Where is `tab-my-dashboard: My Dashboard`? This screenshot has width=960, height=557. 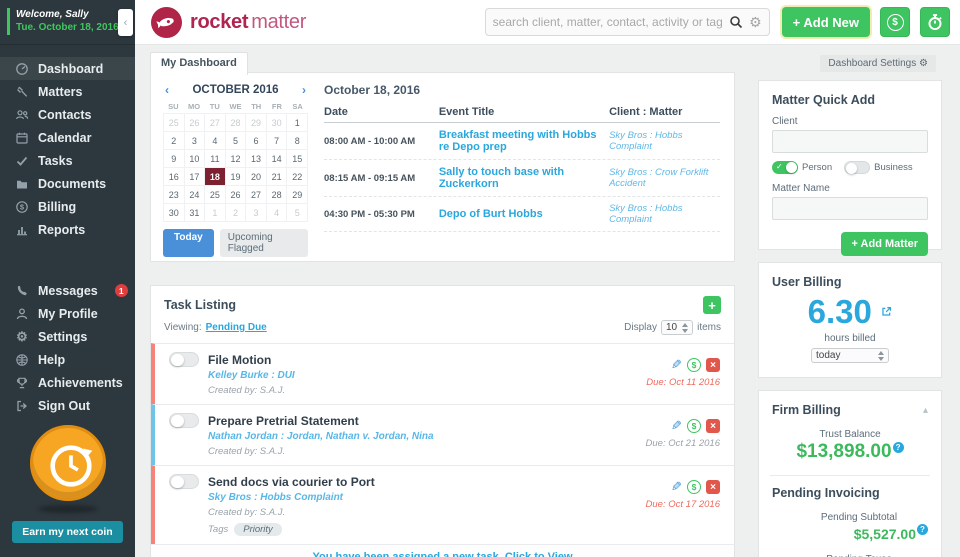
tab-my-dashboard: My Dashboard is located at coordinates (199, 63).